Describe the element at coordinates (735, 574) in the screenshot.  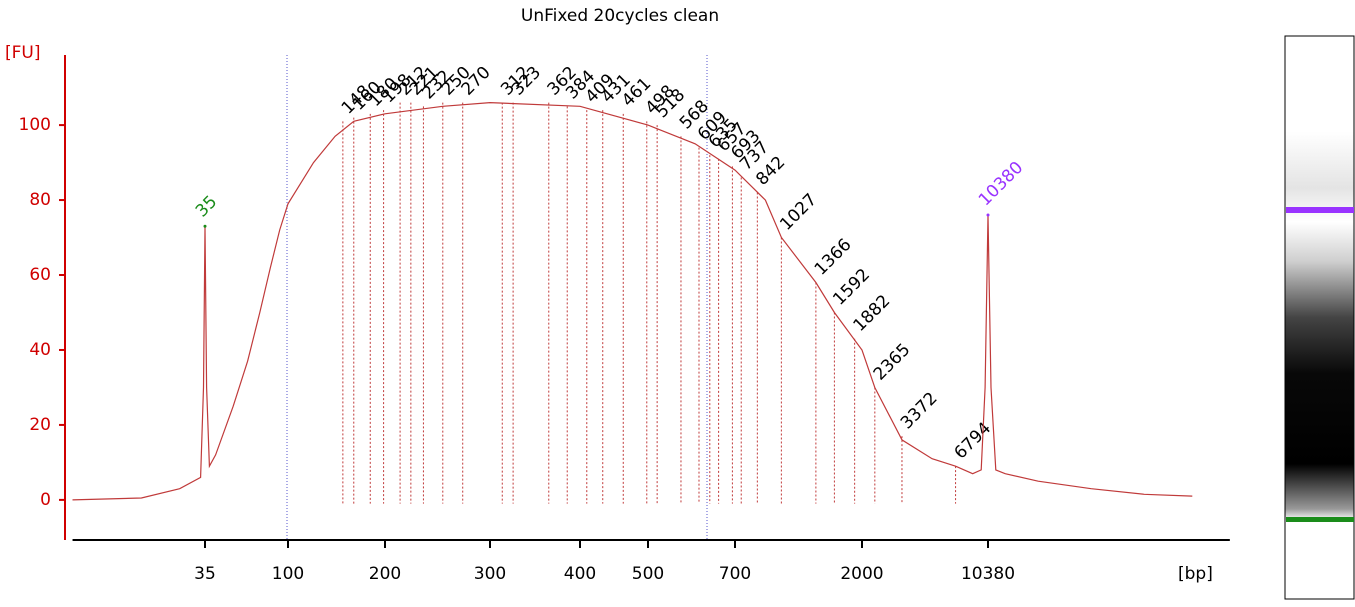
I see `x-tick-label: 700` at that location.